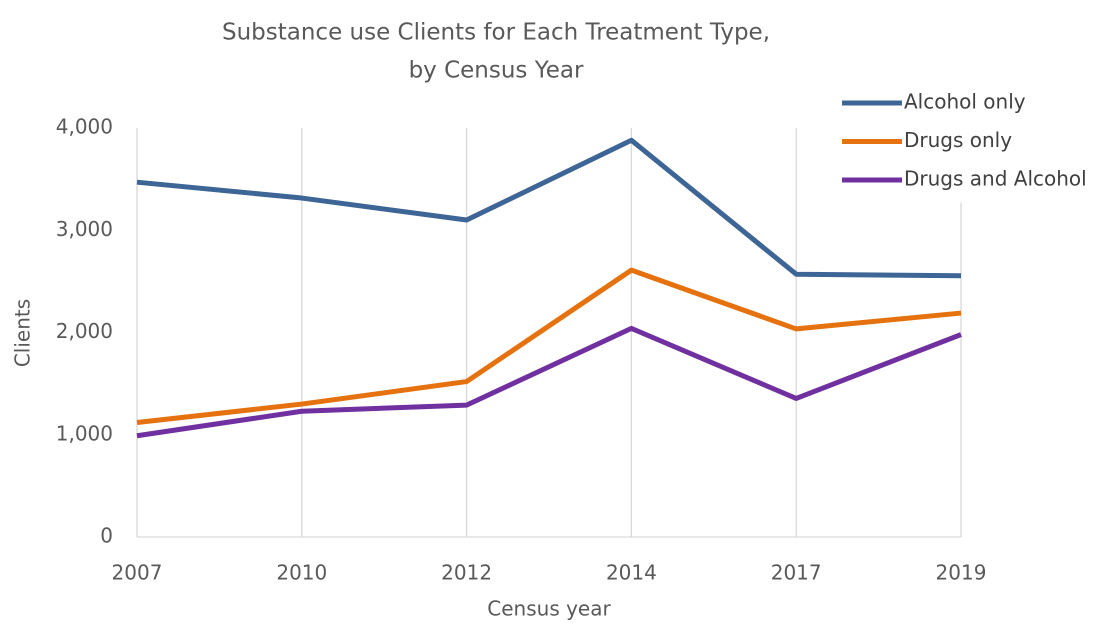 This screenshot has width=1102, height=625. Describe the element at coordinates (84, 433) in the screenshot. I see `y-tick-label: 1,000` at that location.